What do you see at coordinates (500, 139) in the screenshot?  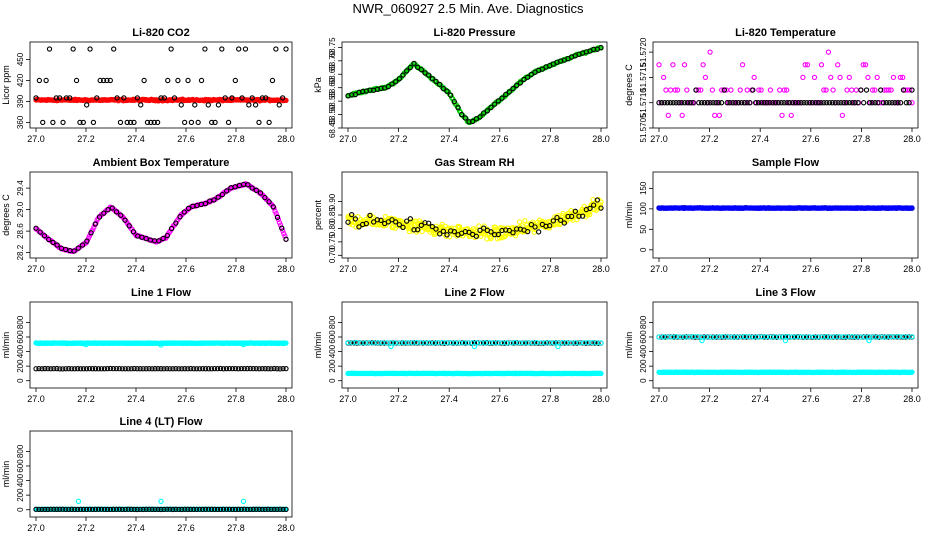 I see `x-tick-label: 27.6` at bounding box center [500, 139].